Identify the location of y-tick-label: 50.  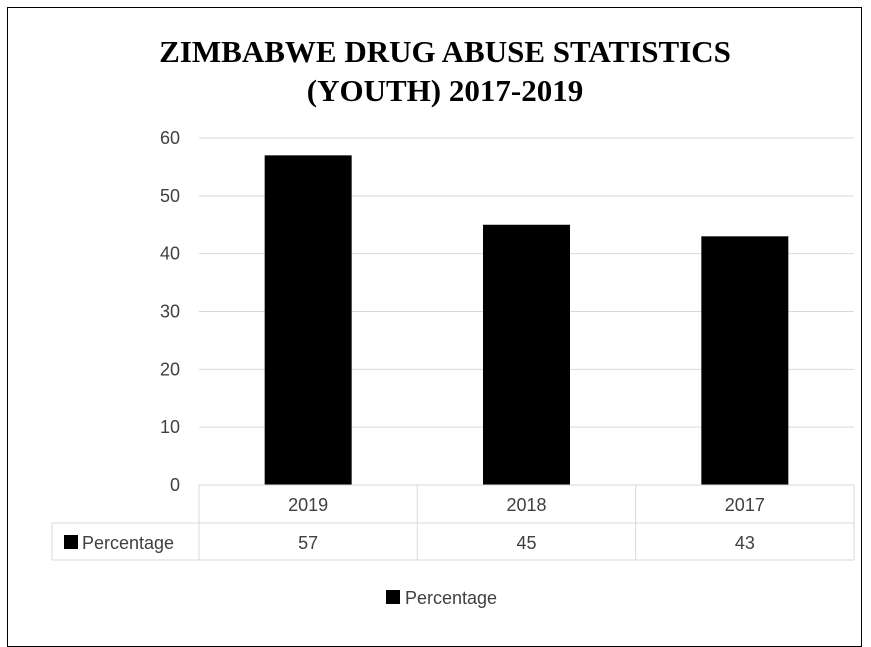
(170, 196).